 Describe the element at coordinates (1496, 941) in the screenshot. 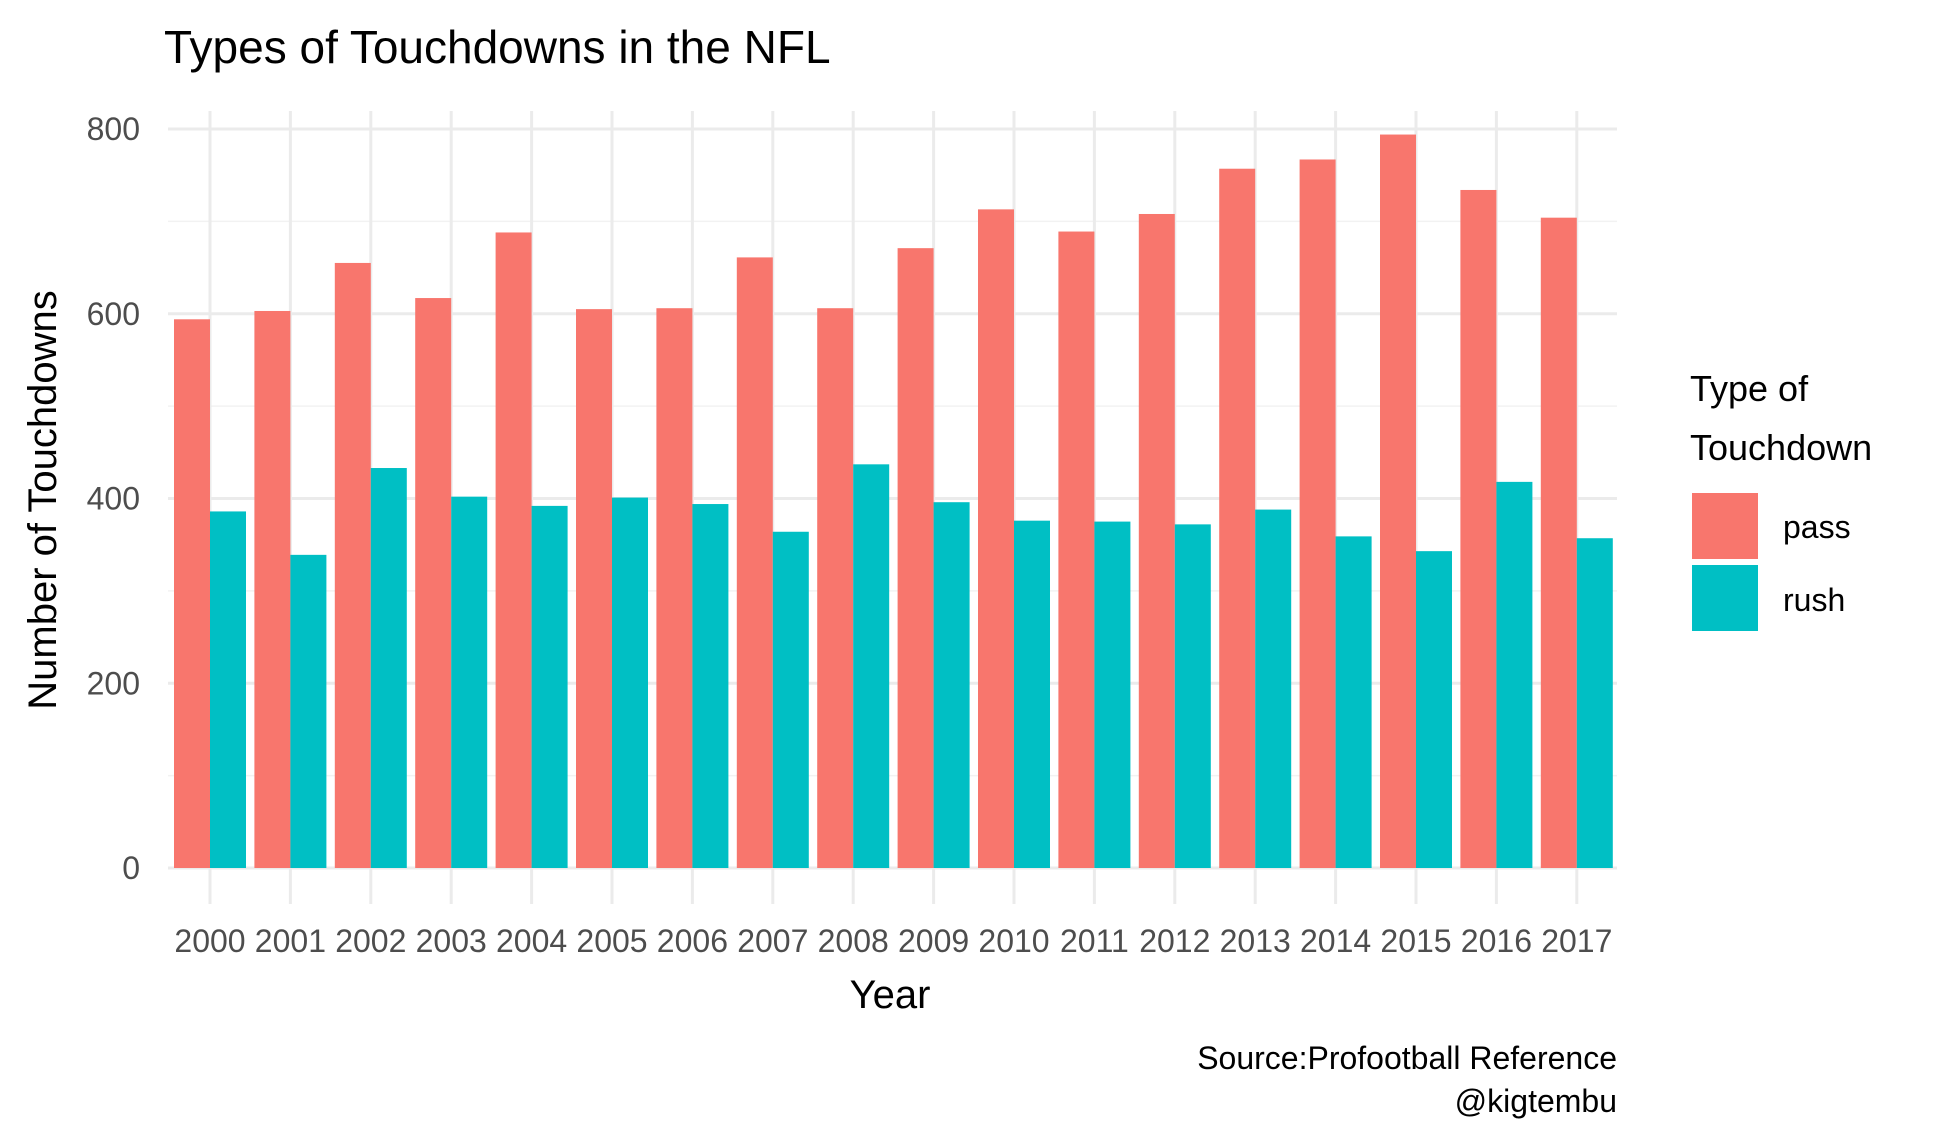

I see `x-tick-label: 2016` at that location.